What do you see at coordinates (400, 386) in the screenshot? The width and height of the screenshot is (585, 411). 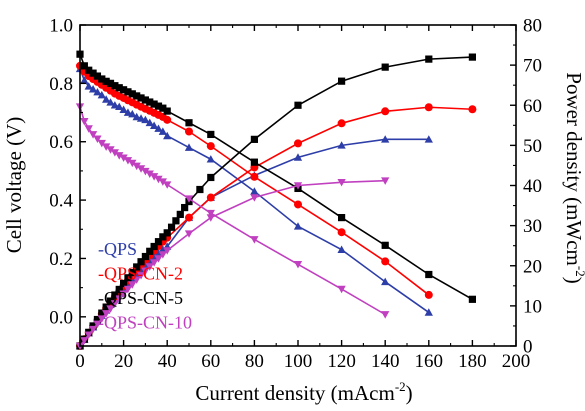 I see `x-axis-label-sup: -2` at bounding box center [400, 386].